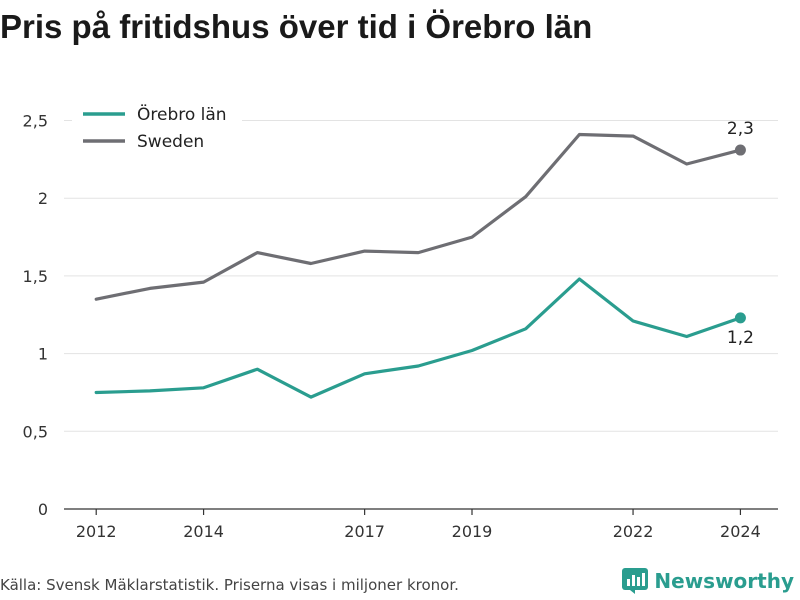 This screenshot has height=600, width=800. I want to click on brand-logo: Newsworthy, so click(708, 581).